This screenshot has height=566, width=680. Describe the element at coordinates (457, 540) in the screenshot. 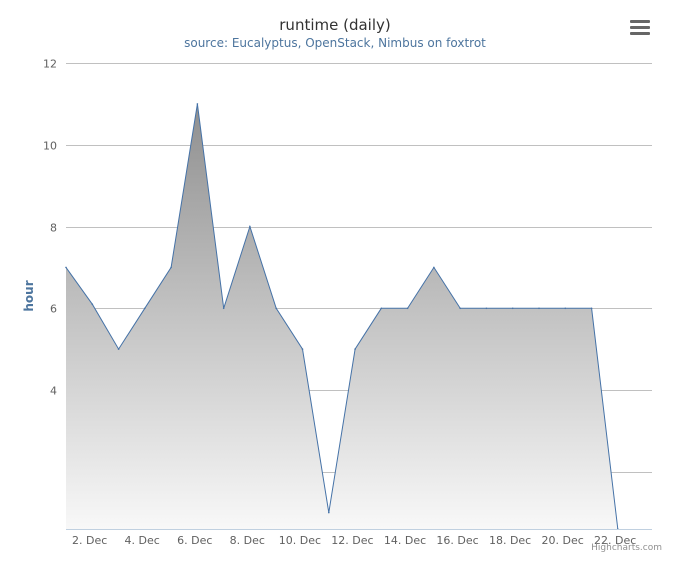

I see `x-tick-label: 16. Dec` at that location.